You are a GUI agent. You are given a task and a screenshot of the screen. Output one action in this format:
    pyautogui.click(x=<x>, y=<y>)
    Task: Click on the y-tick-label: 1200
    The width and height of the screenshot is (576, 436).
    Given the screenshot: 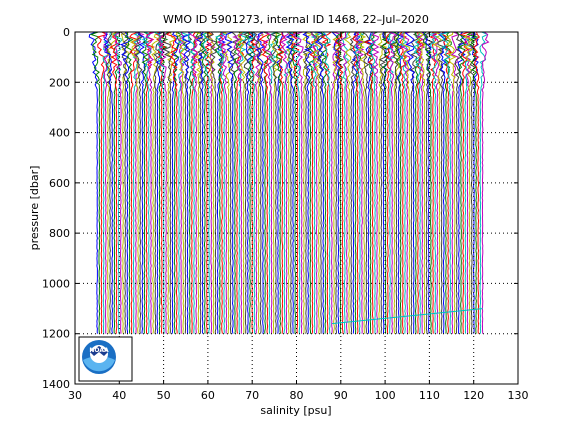 What is the action you would take?
    pyautogui.click(x=56, y=334)
    